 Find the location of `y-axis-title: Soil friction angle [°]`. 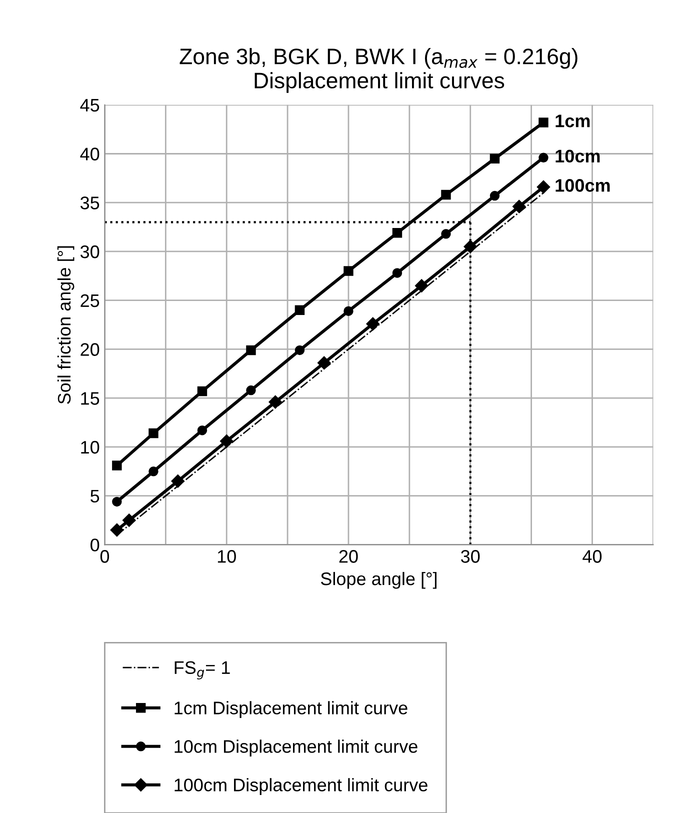

y-axis-title: Soil friction angle [°] is located at coordinates (65, 325).